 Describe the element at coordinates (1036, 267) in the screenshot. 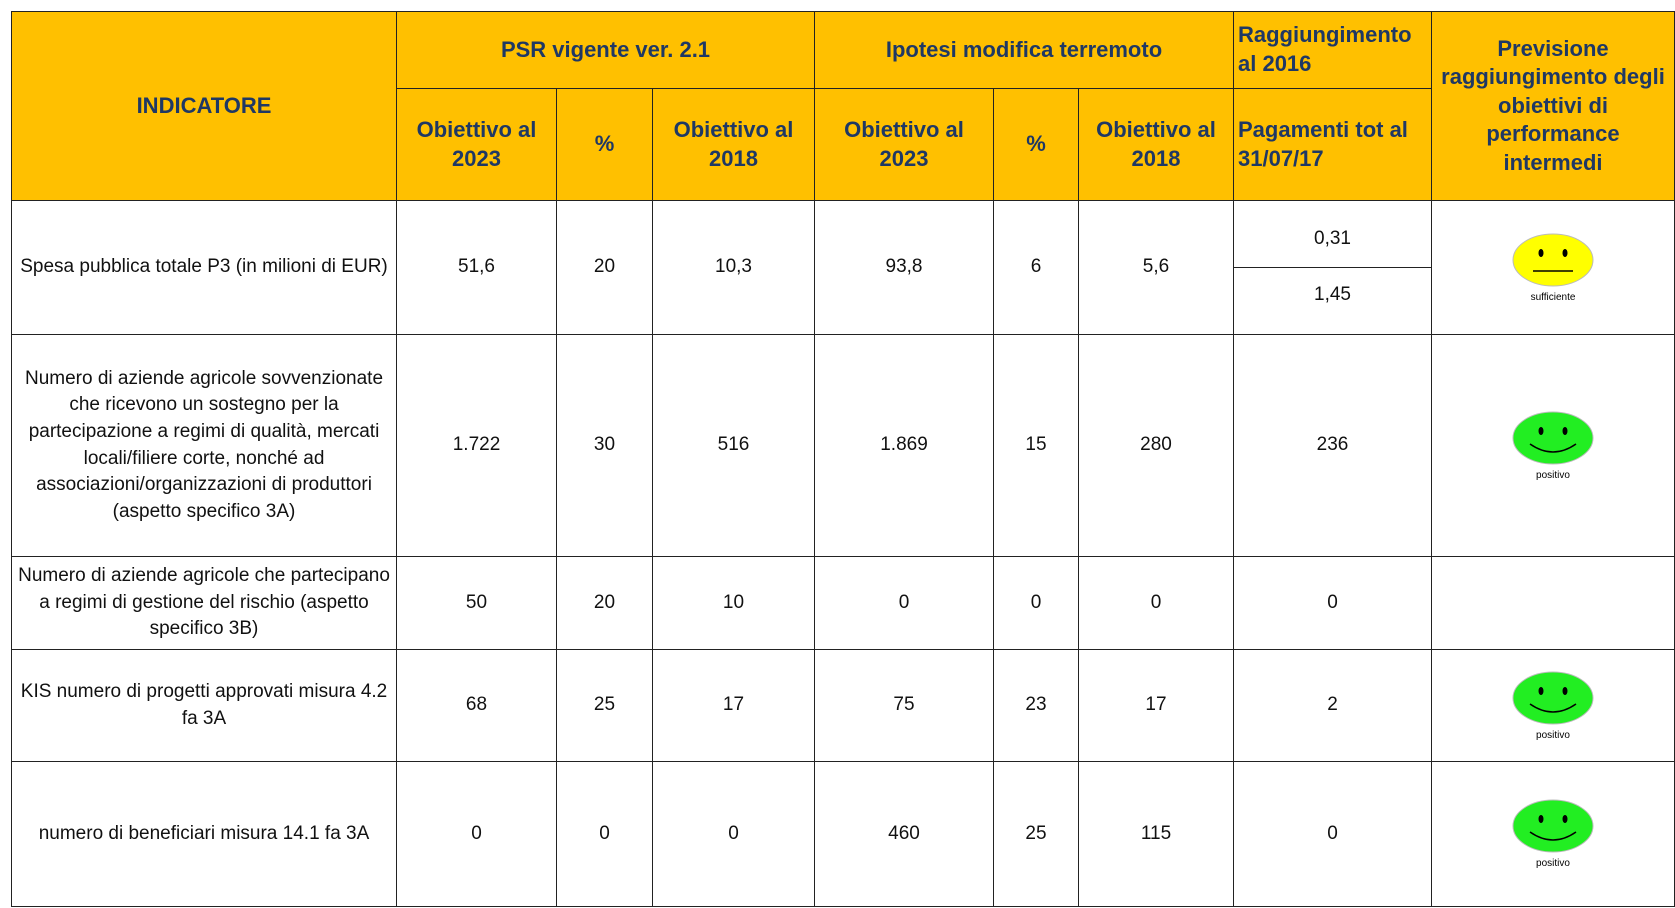

I see `value-cell: 6` at that location.